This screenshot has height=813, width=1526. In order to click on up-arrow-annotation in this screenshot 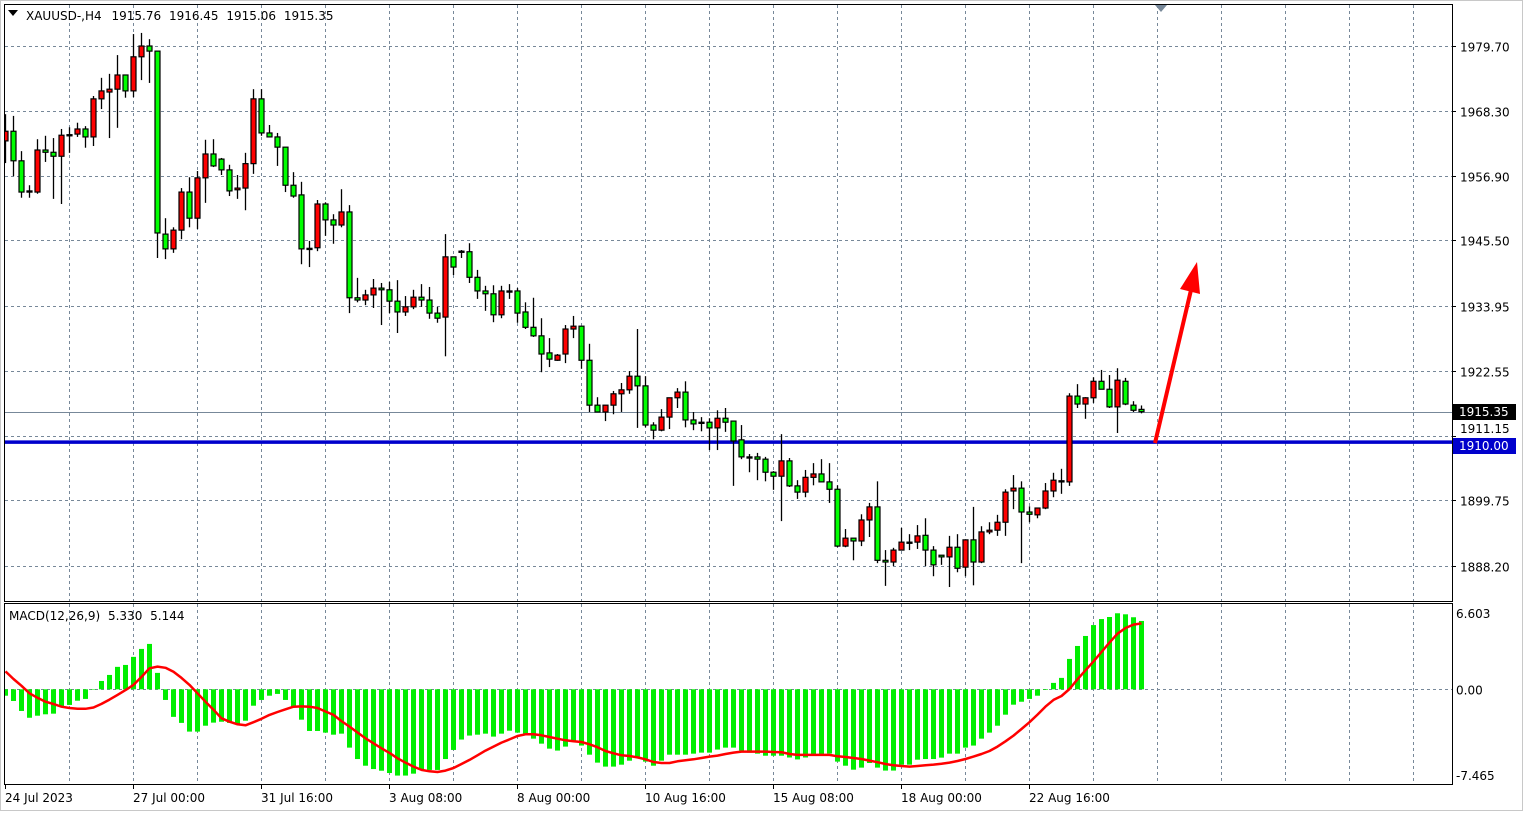, I will do `click(1176, 353)`.